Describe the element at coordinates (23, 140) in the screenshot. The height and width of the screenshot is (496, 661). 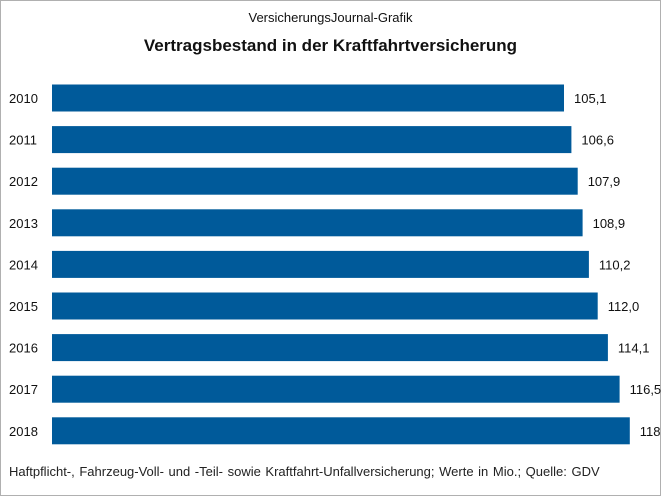
I see `category-label-2011: 2011` at that location.